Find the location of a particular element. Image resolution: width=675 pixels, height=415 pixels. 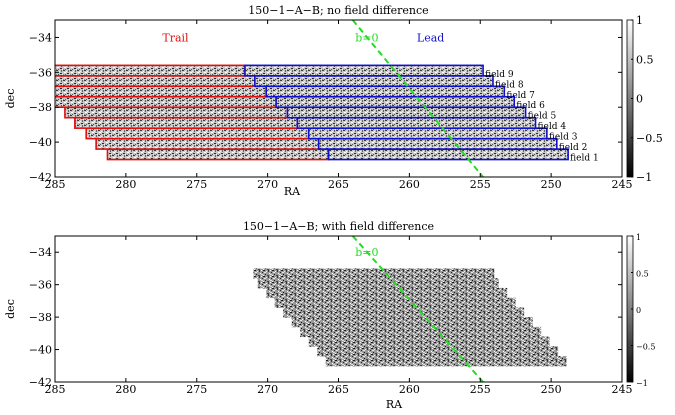

chart-title: 150−1−A−B; no field difference is located at coordinates (338, 10).